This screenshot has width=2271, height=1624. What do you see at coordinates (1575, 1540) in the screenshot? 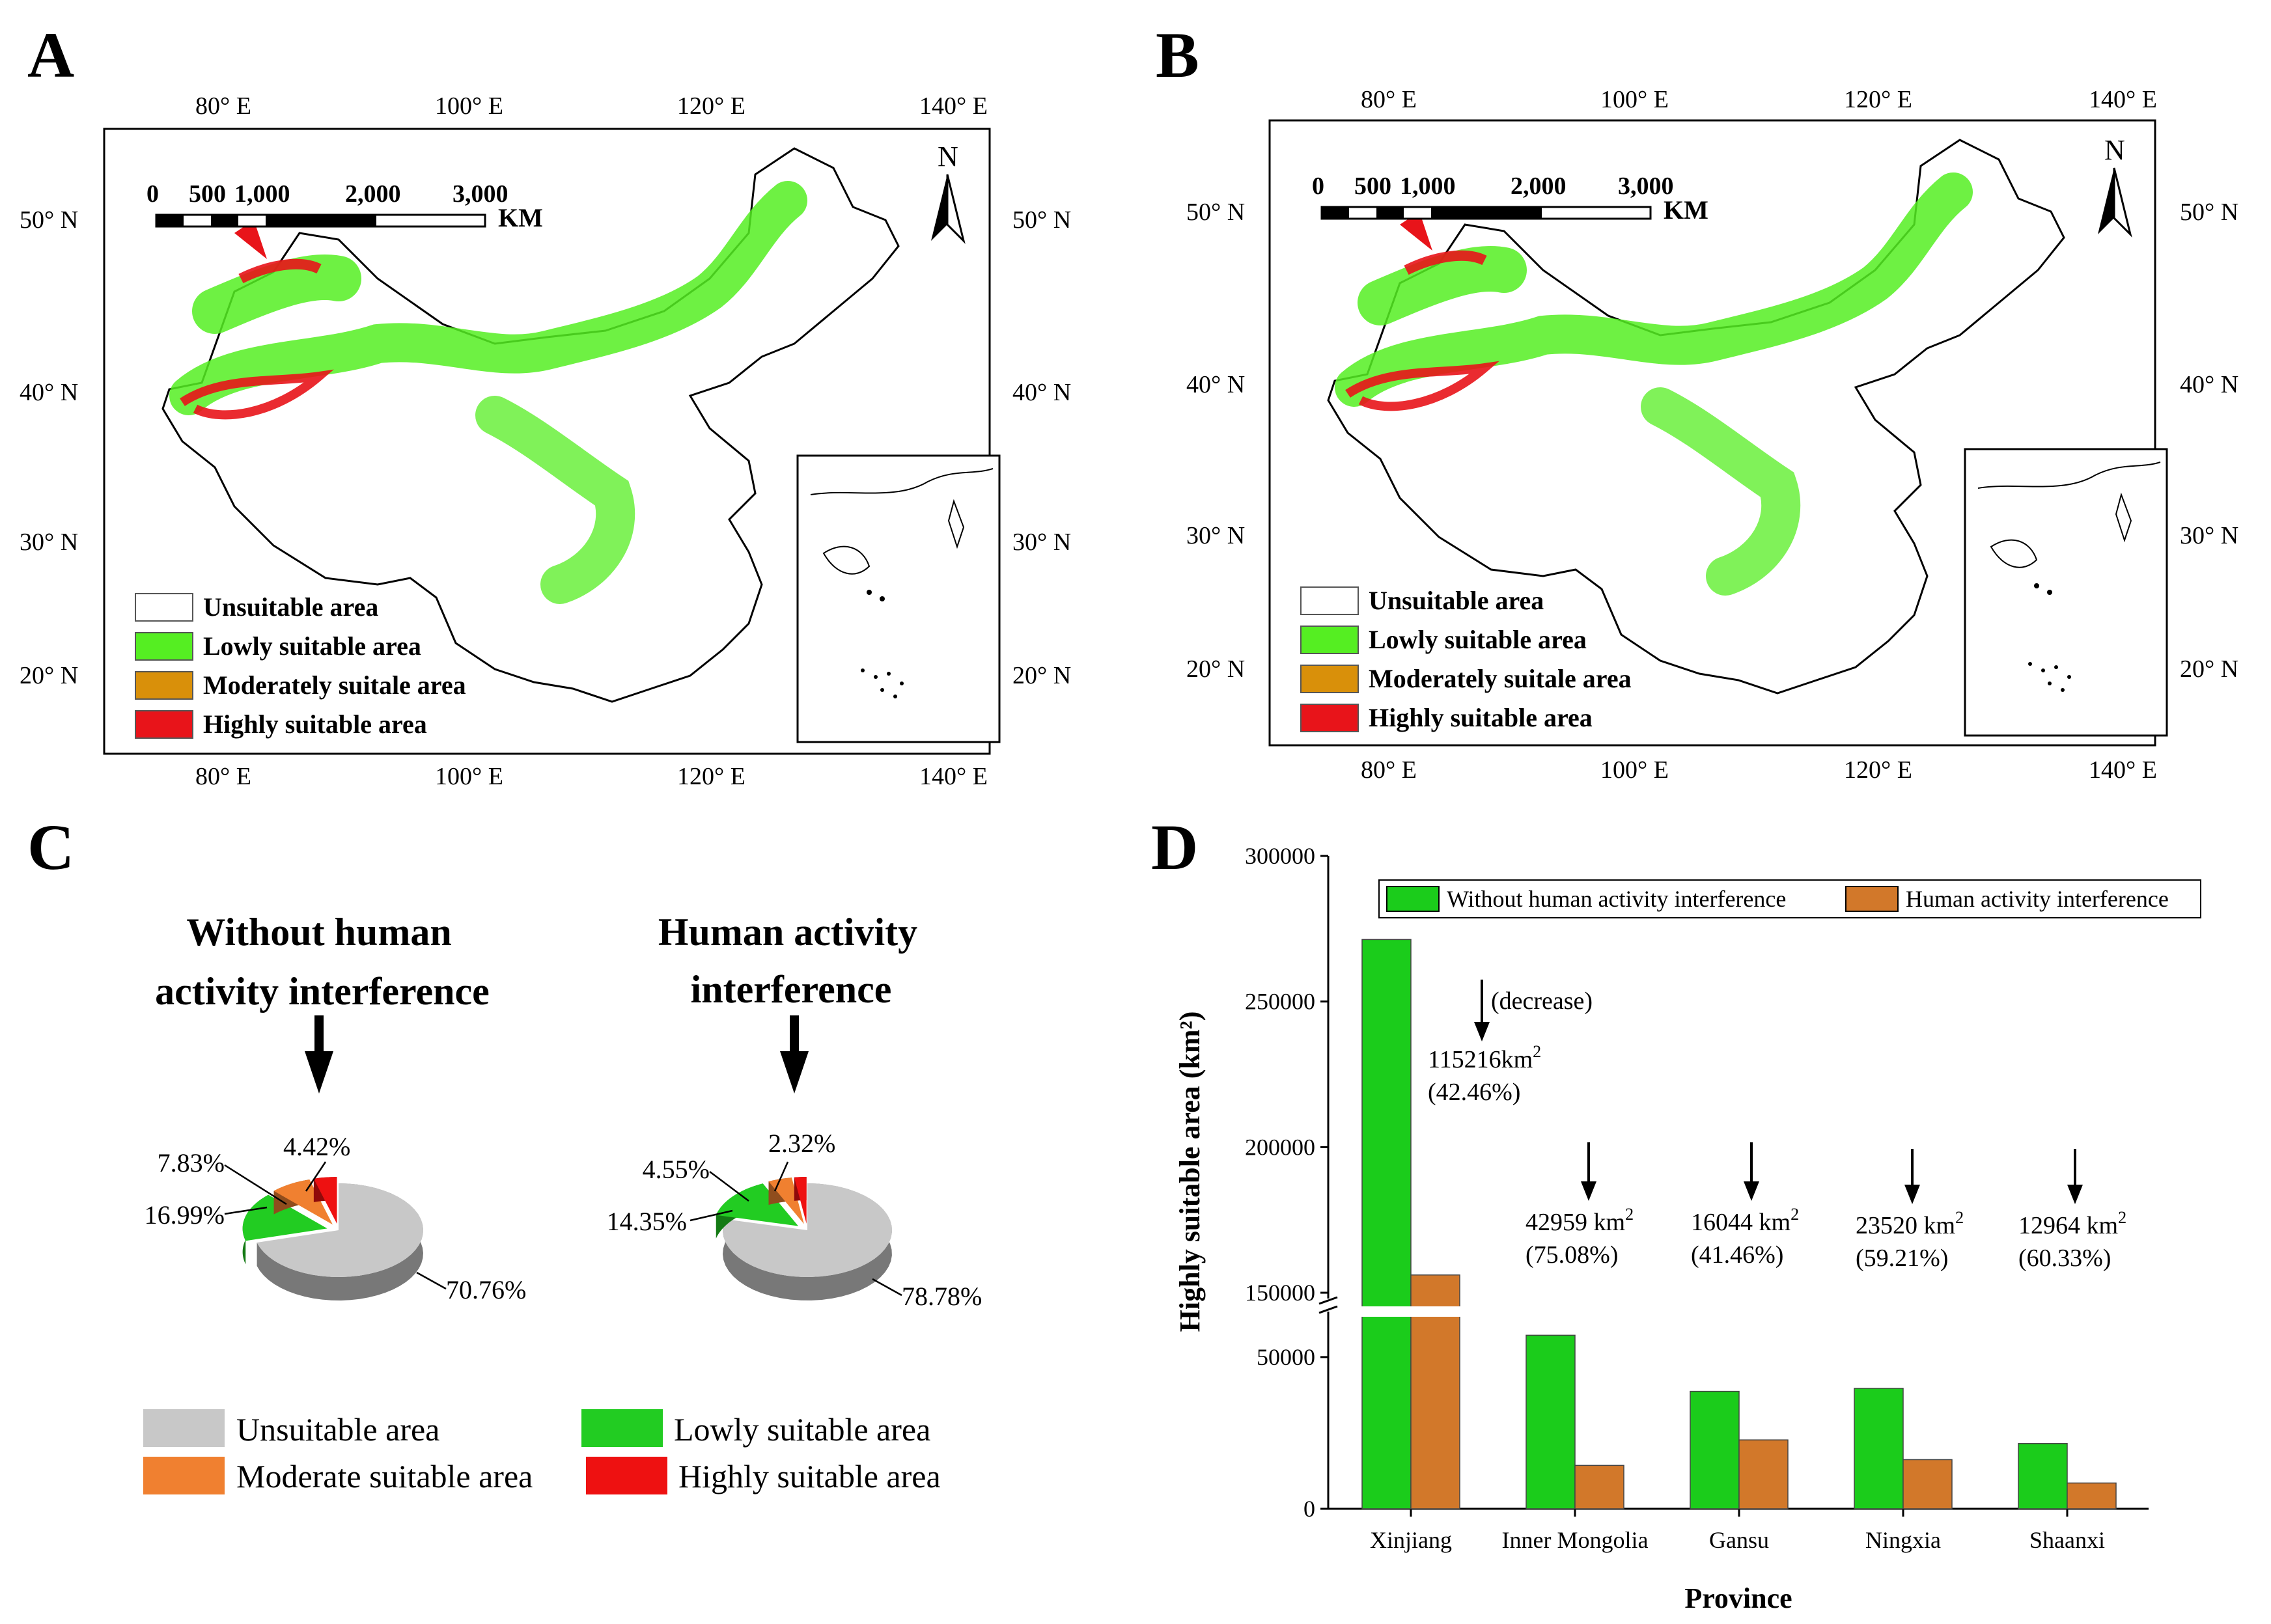
I see `x-tick-label: Inner Mongolia` at bounding box center [1575, 1540].